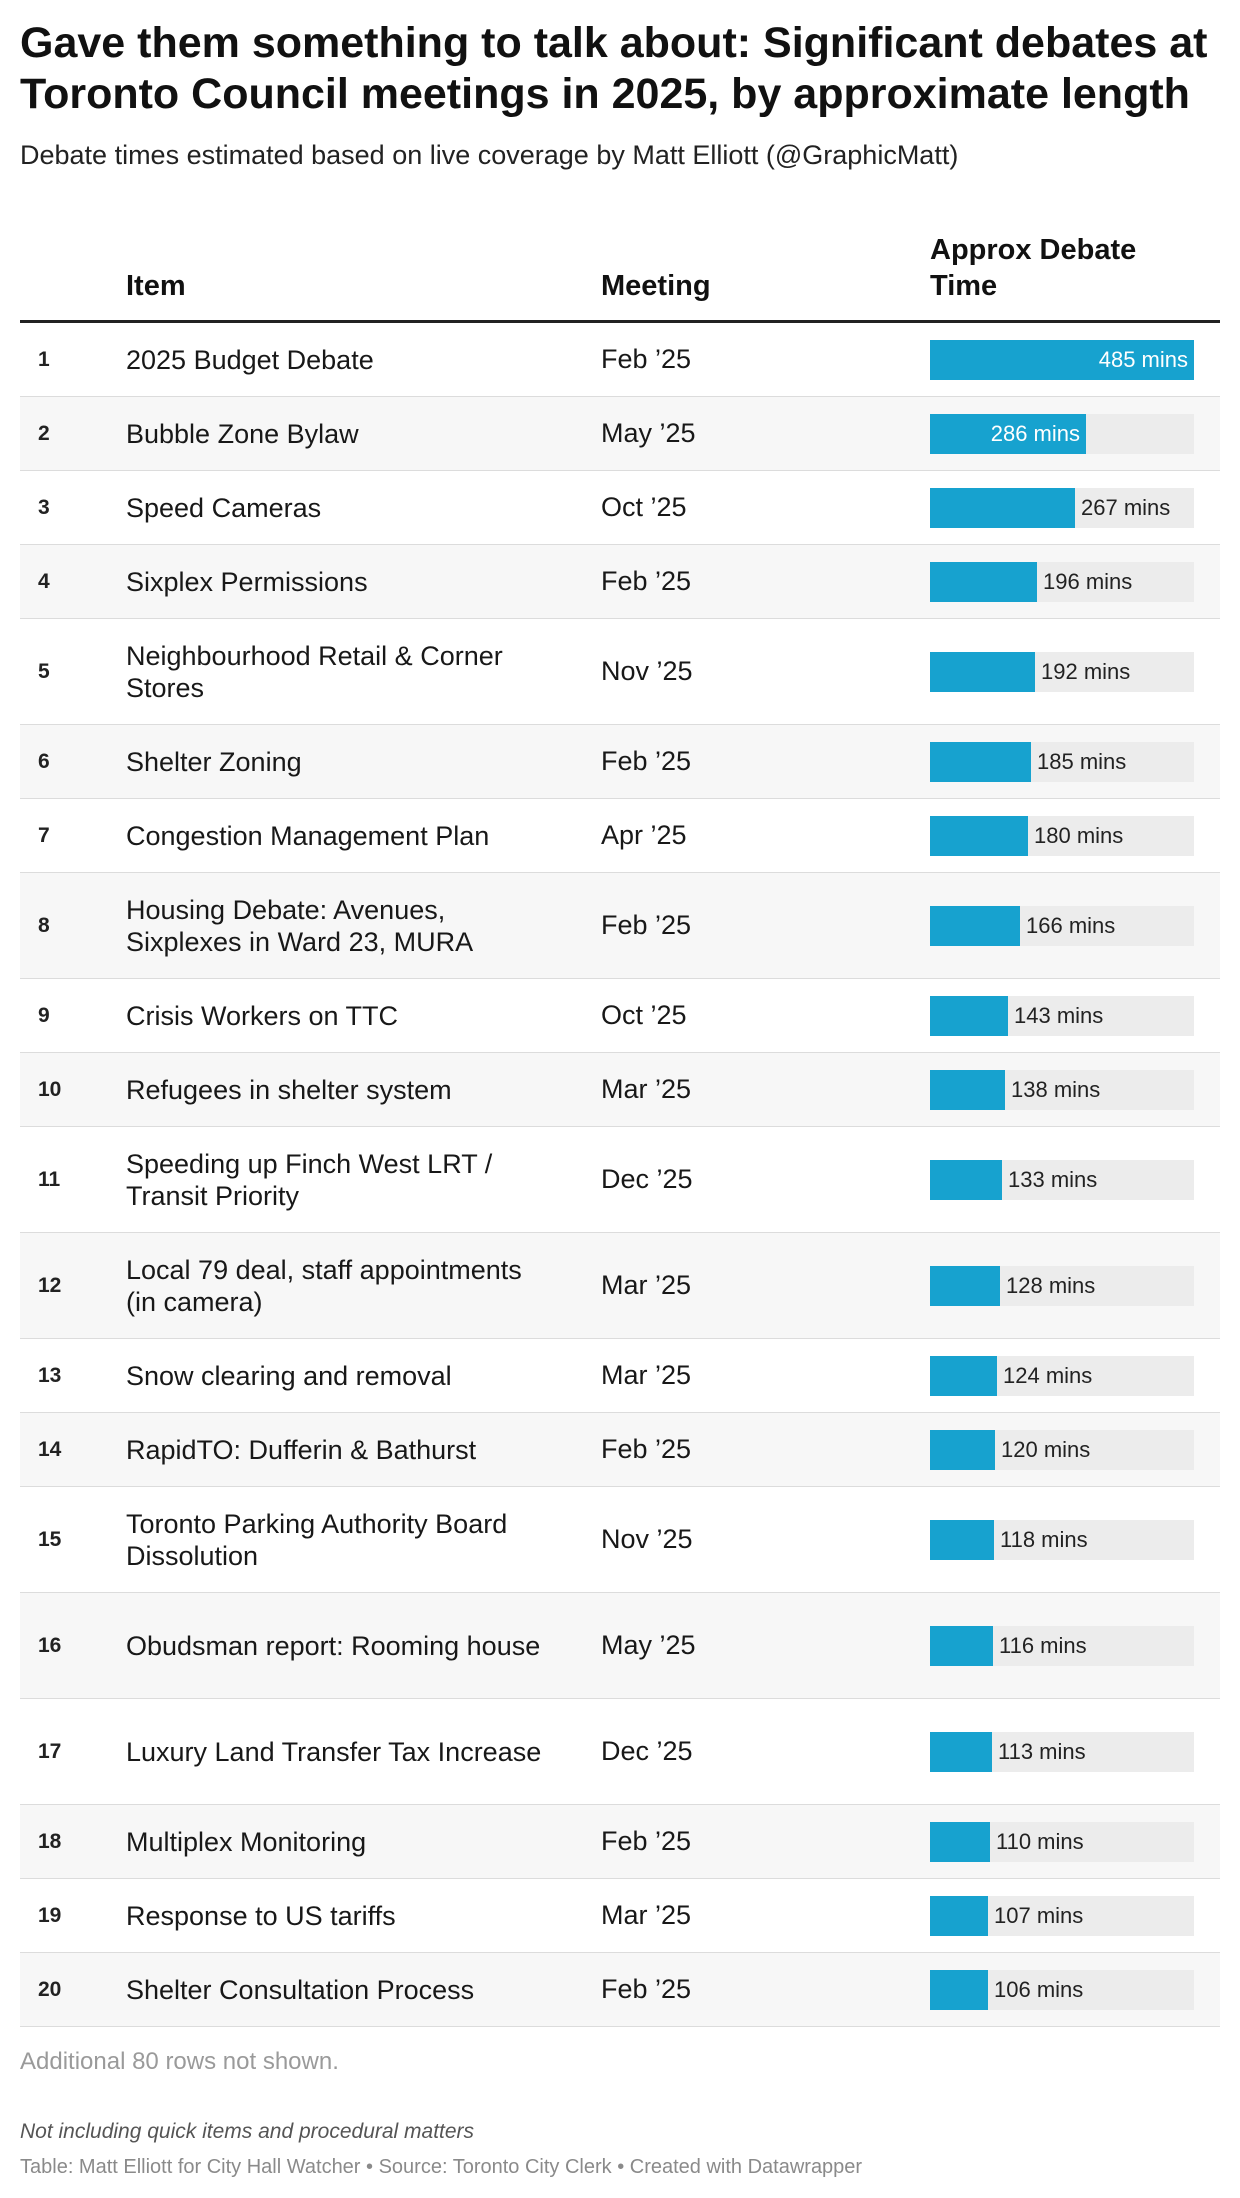 The image size is (1240, 2198). What do you see at coordinates (1040, 1841) in the screenshot?
I see `bar-label: 110 mins` at bounding box center [1040, 1841].